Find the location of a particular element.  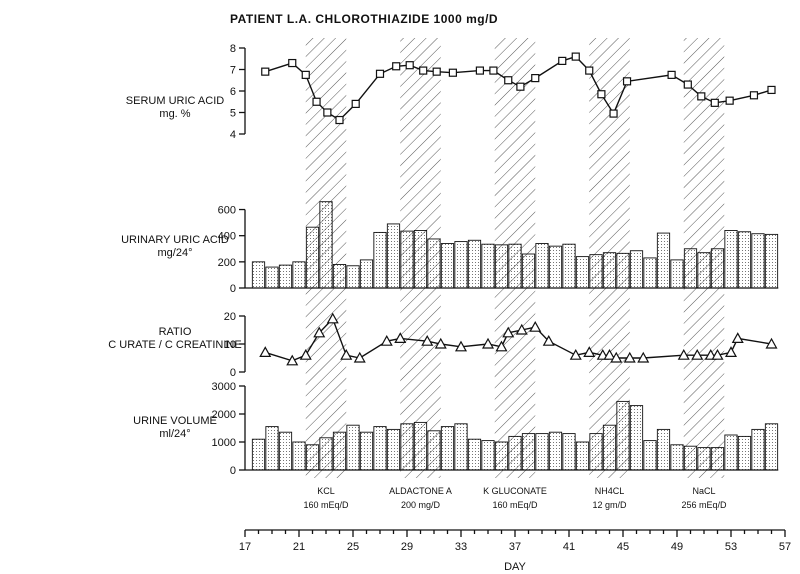

ratio-label-line: C URATE / C CREATININE is located at coordinates (174, 345).